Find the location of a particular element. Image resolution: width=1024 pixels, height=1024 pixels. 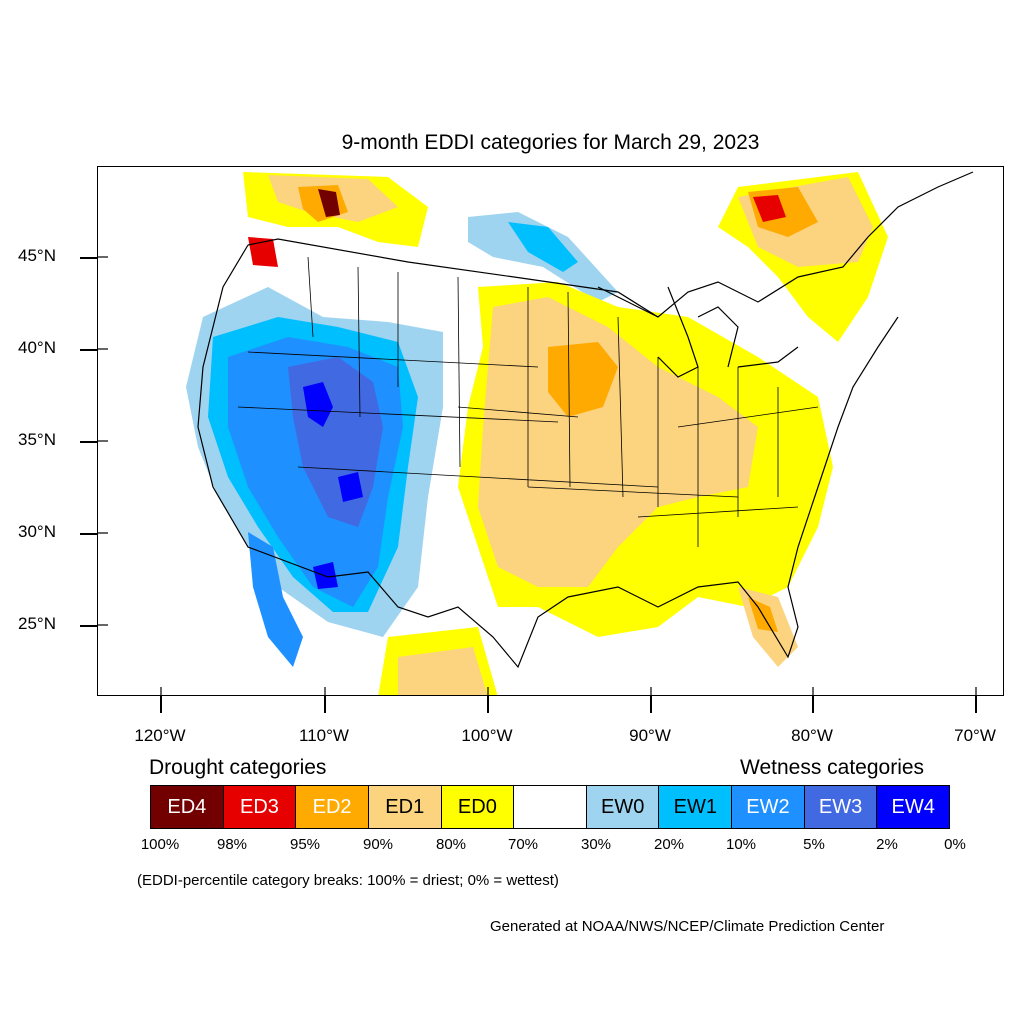

ed3-region-ontario is located at coordinates (769, 208).